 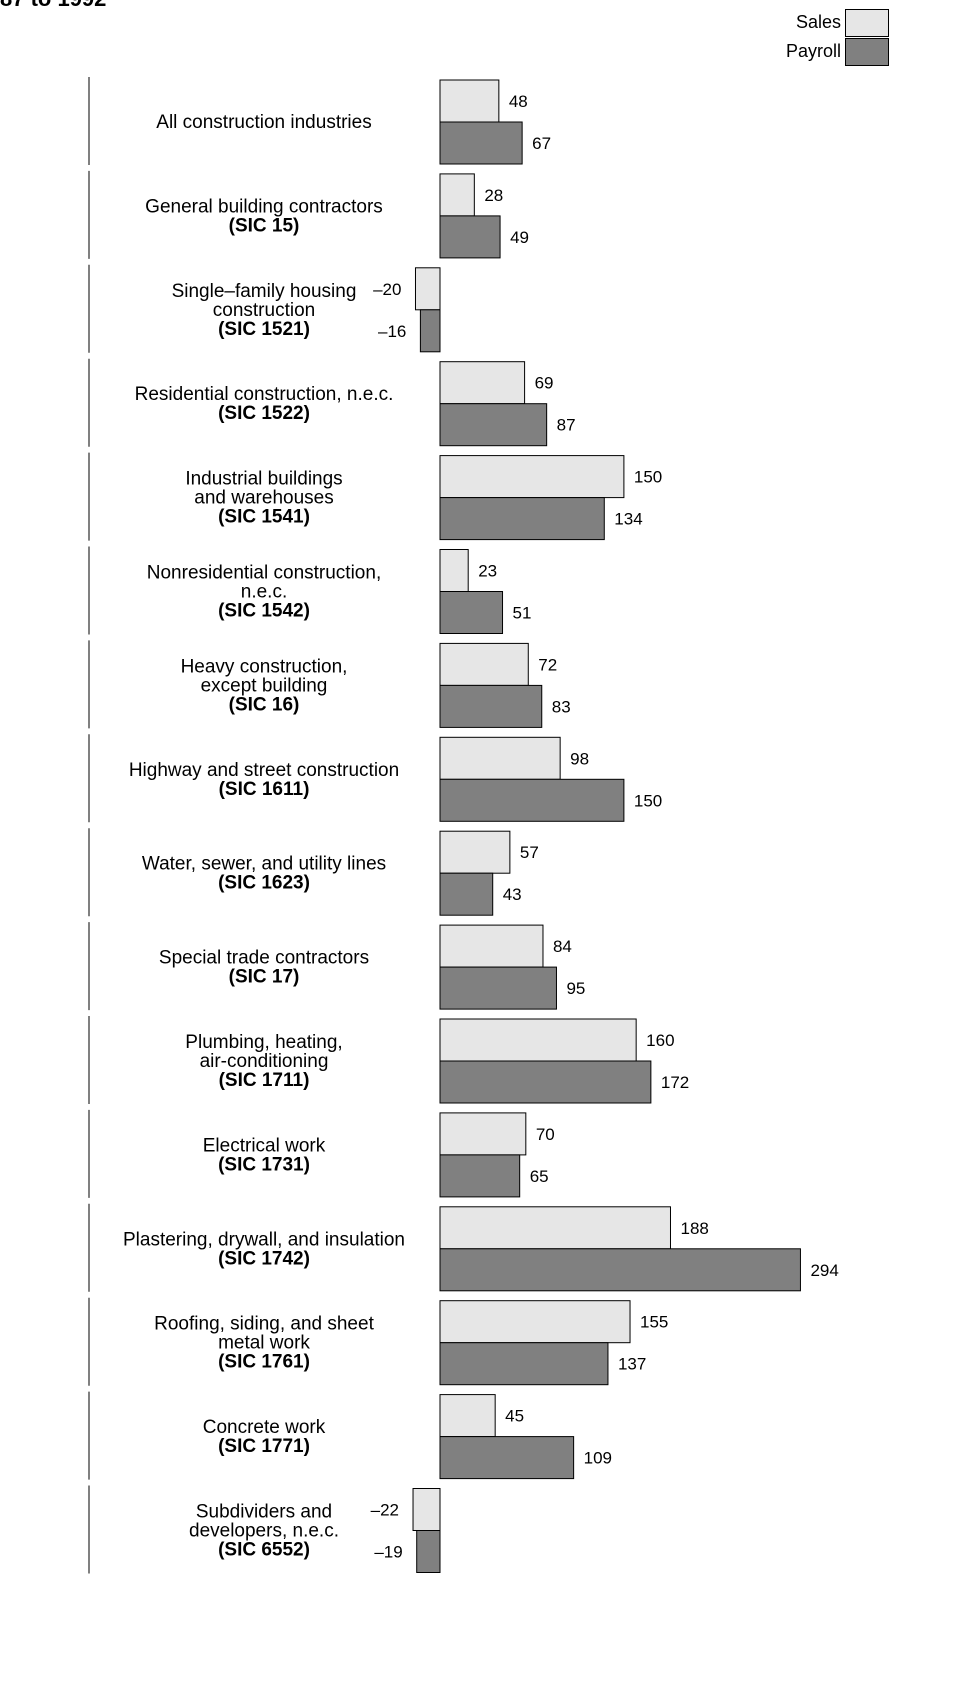 What do you see at coordinates (263, 479) in the screenshot?
I see `category-label: Industrial buildings` at bounding box center [263, 479].